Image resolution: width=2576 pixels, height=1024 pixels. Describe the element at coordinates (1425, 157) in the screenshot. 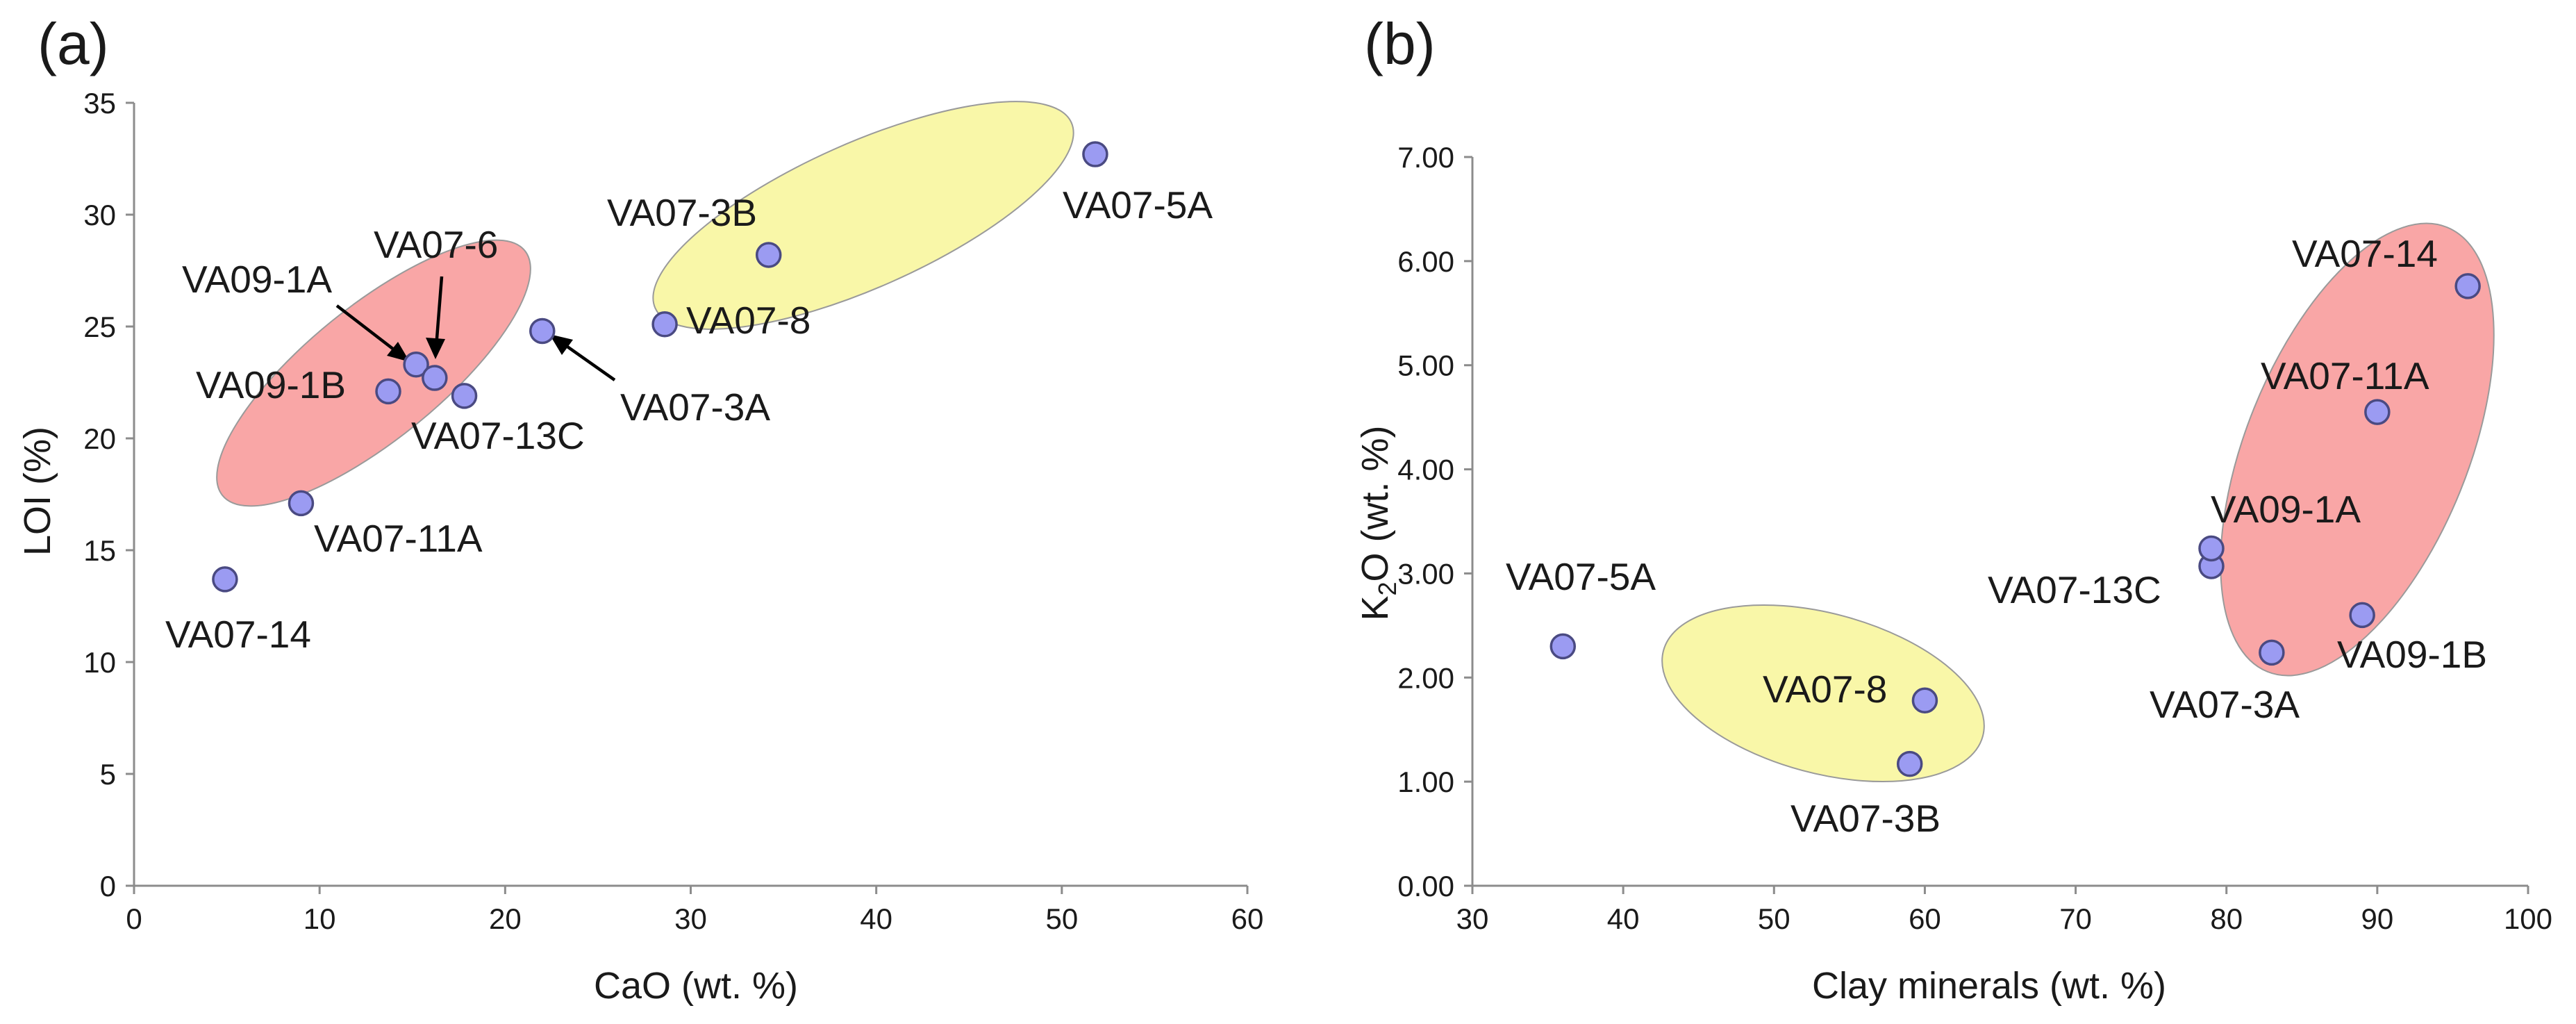

I see `y-tick-label: 7.00` at that location.